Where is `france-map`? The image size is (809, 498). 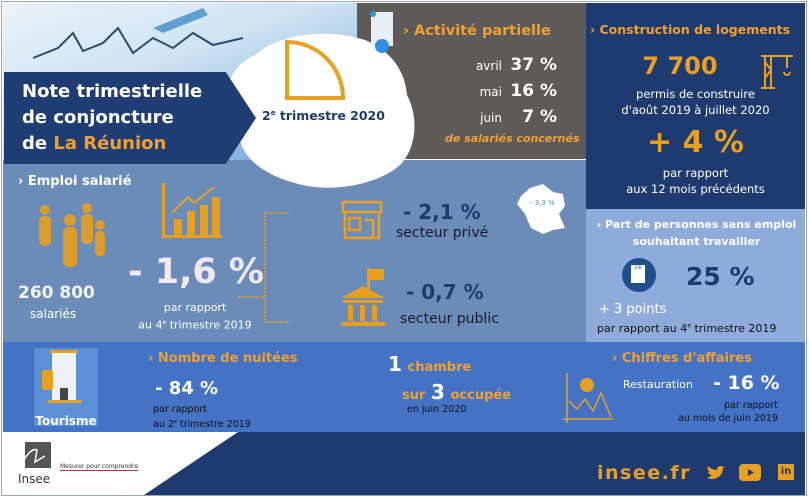 france-map is located at coordinates (541, 209).